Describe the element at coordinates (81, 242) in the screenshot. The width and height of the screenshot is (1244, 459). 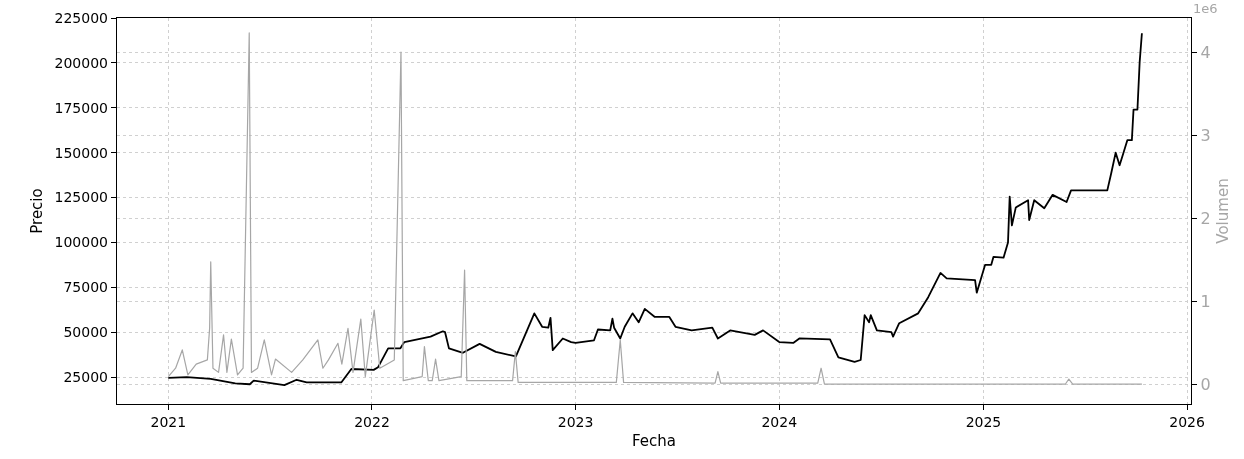
I see `y-tick-label: 100000` at that location.